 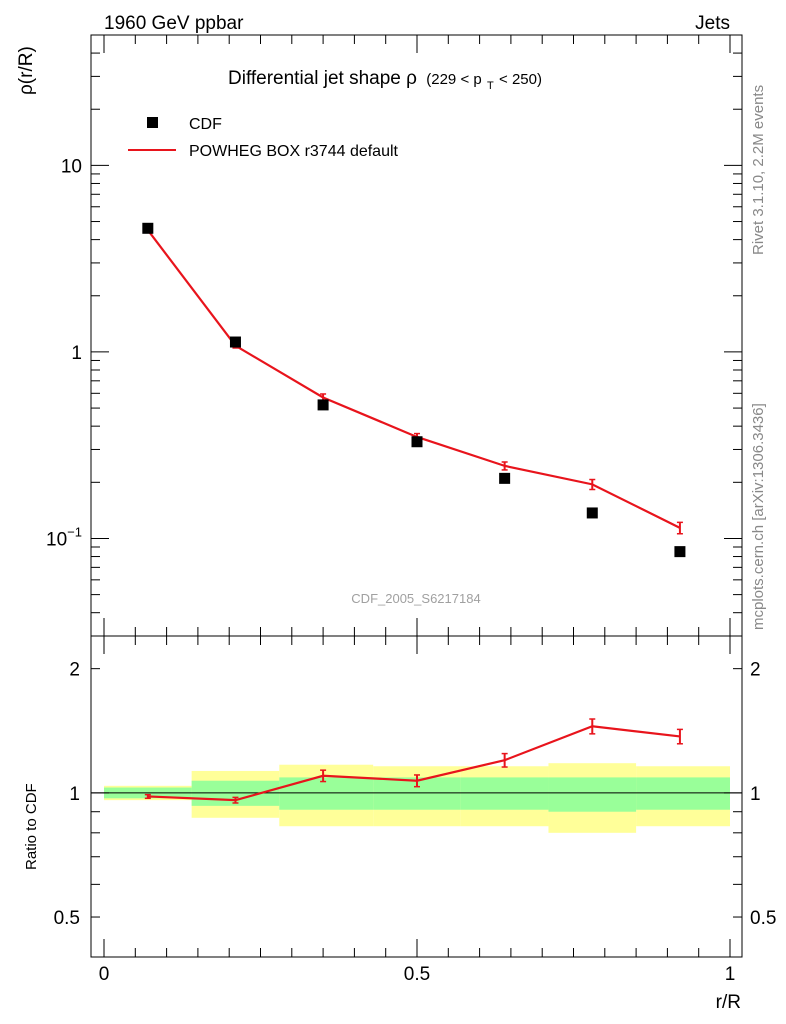 I want to click on rivet-label: Rivet 3.1.10, 2.2M events, so click(x=758, y=170).